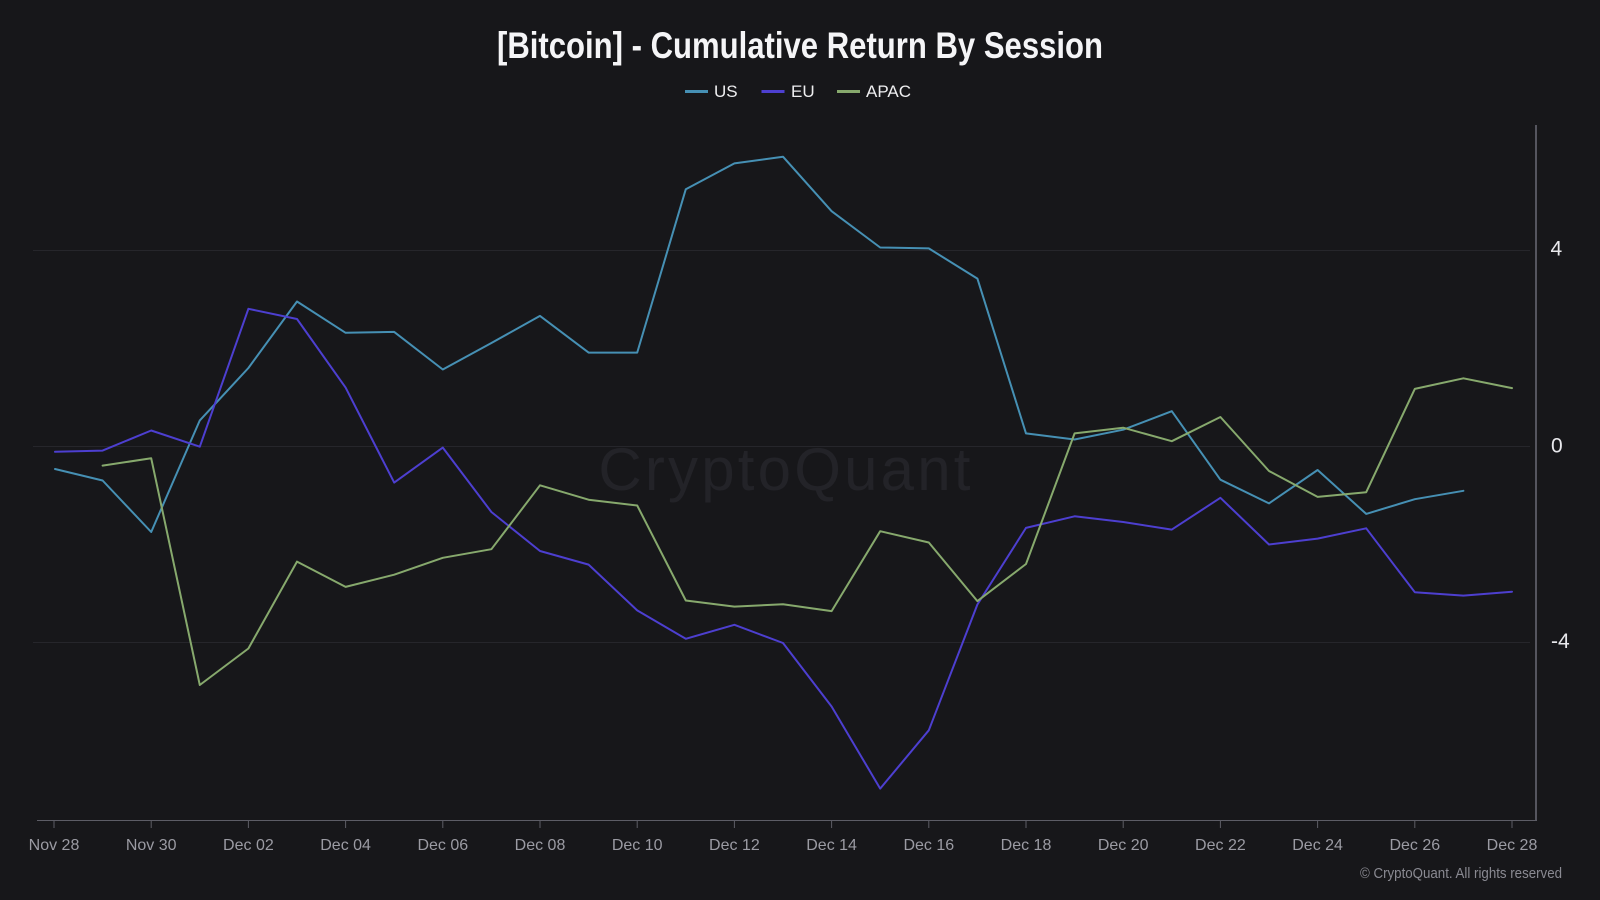 Image resolution: width=1600 pixels, height=900 pixels. I want to click on svg-text: Dec 14, so click(831, 845).